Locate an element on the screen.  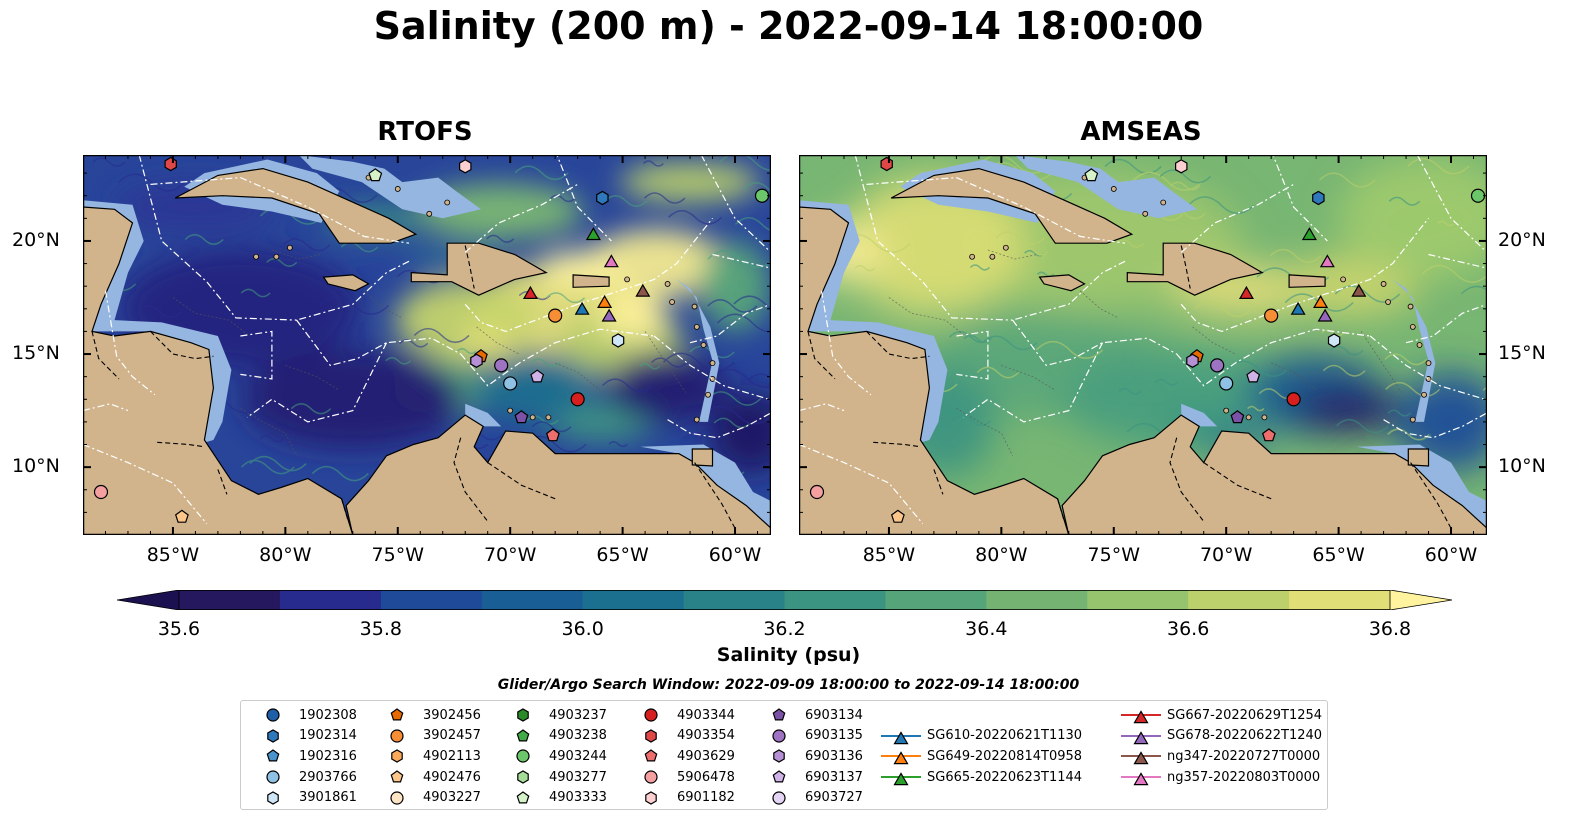
legend-entry: 4903238 is located at coordinates (555, 736).